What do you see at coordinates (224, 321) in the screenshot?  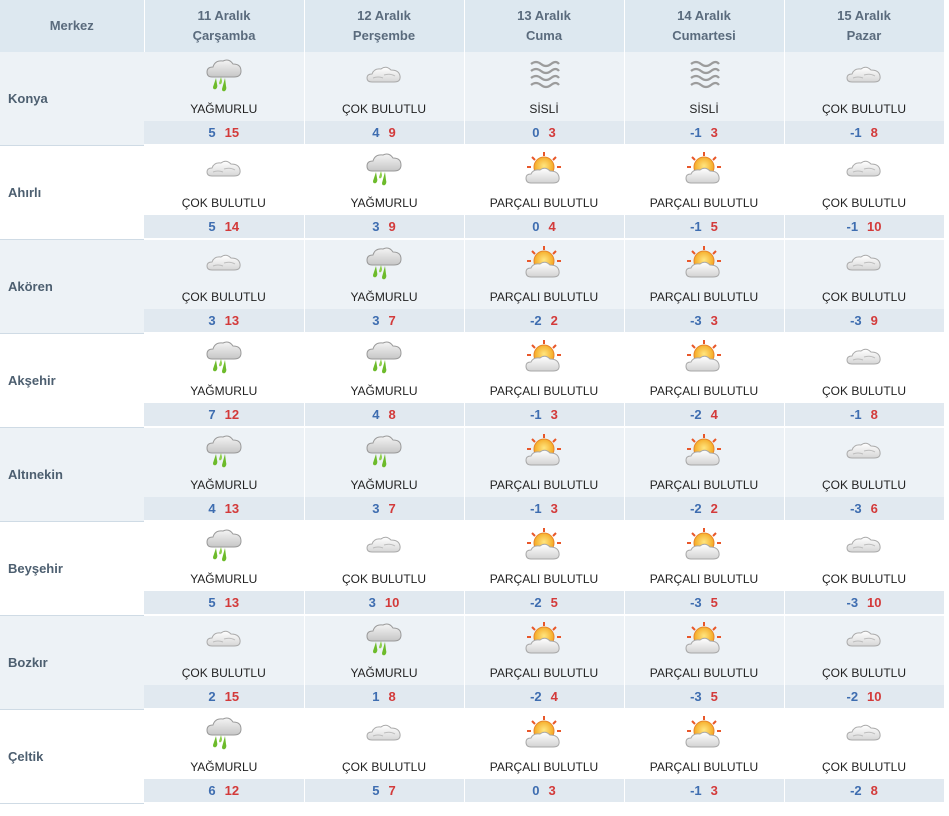 I see `temperature-cell: 3 13` at bounding box center [224, 321].